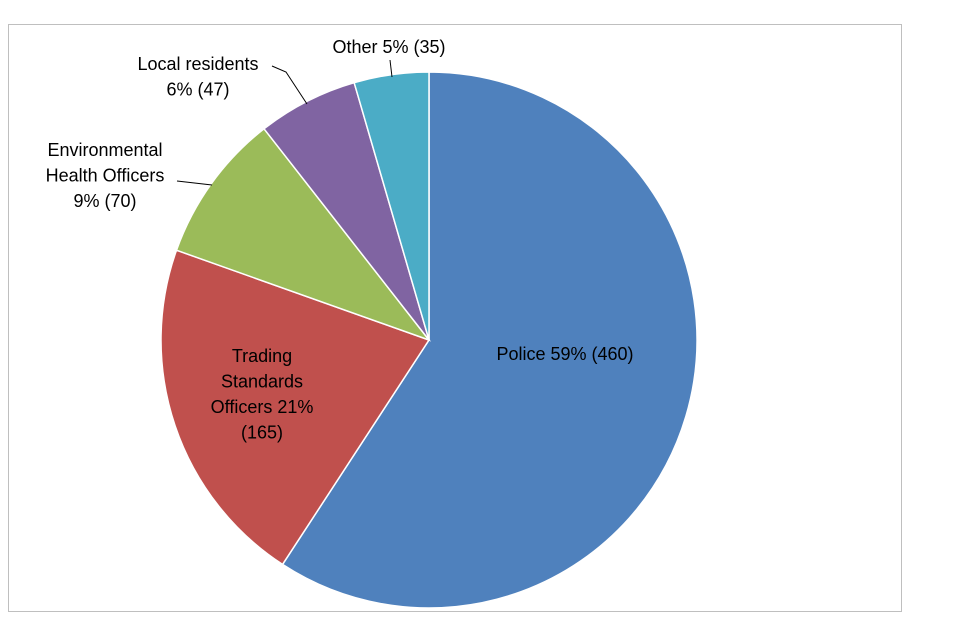 The image size is (960, 640). I want to click on slice-label-line: Environmental, so click(104, 150).